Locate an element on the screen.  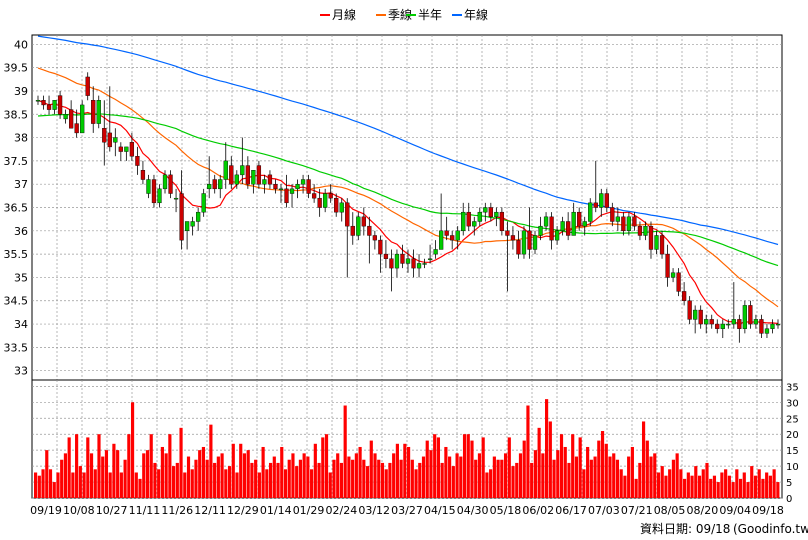
price-y-tick-label: 35.5 is located at coordinates (16, 254).